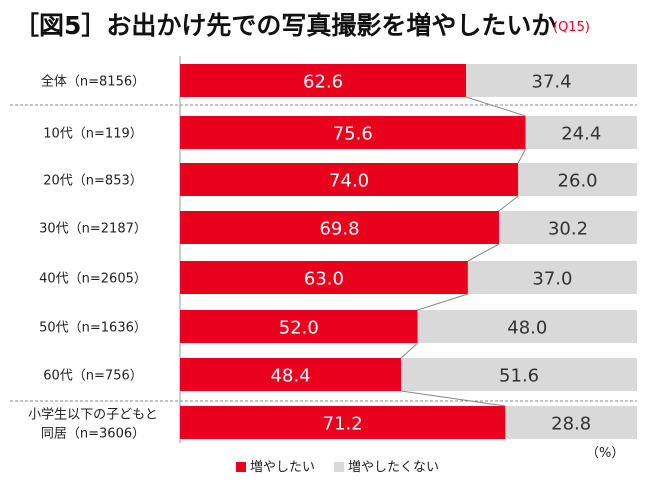  I want to click on category-label-3: 30代（n=2187）, so click(93, 229).